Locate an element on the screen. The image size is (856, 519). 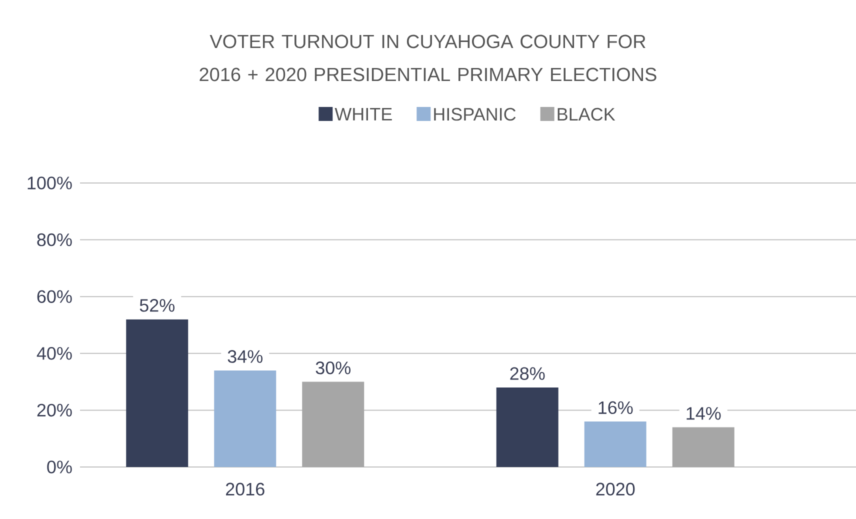
legend-label: WHITE is located at coordinates (363, 114).